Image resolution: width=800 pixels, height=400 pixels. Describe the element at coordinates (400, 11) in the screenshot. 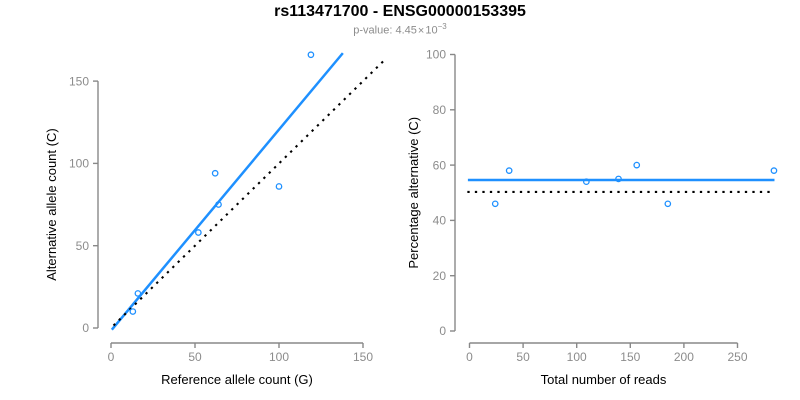

I see `figure-title: rs113471700 - ENSG00000153395` at that location.